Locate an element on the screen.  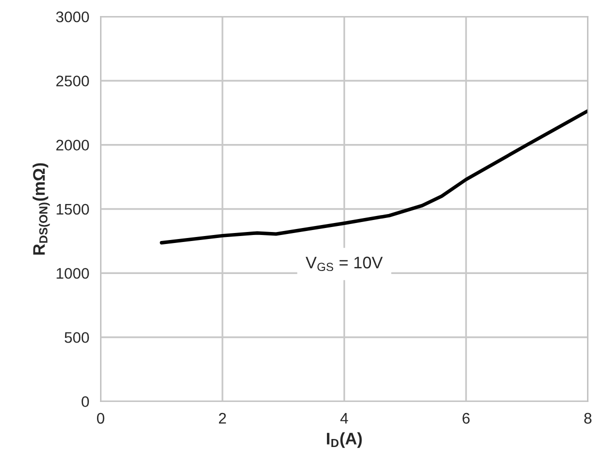
x-tick-label: 2 is located at coordinates (222, 418).